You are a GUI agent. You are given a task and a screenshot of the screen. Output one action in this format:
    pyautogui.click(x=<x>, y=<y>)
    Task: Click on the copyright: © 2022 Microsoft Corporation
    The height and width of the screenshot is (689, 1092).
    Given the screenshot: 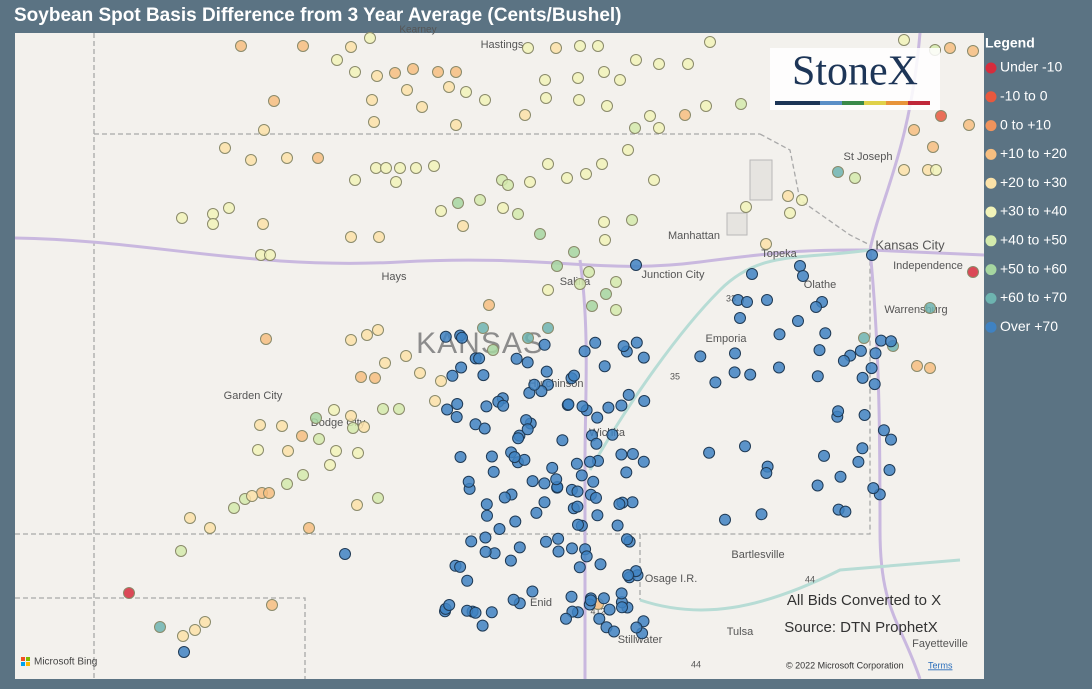 What is the action you would take?
    pyautogui.click(x=845, y=665)
    